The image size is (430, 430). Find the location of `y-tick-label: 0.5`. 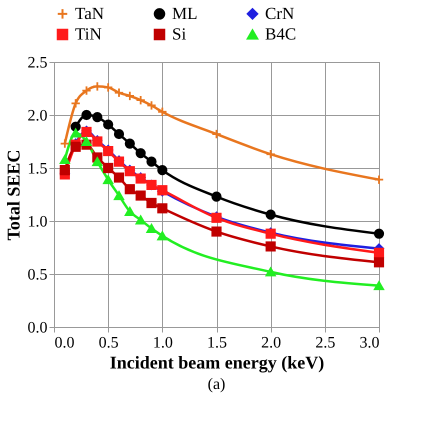

y-tick-label: 0.5 is located at coordinates (38, 275).